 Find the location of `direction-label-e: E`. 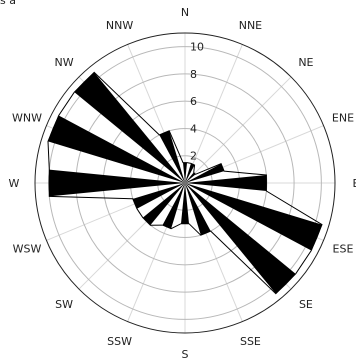

direction-label-e: E is located at coordinates (354, 183).